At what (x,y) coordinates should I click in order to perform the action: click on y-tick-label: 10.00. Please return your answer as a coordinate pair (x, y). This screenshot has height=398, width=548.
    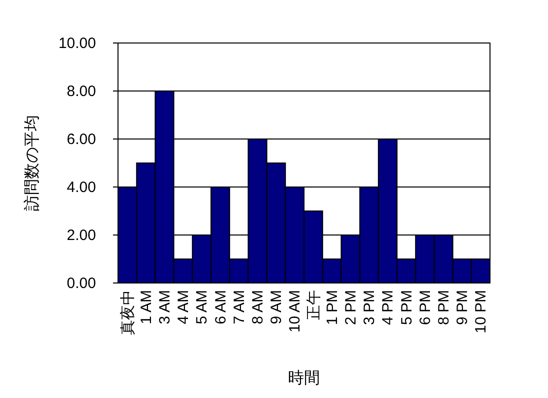
    Looking at the image, I should click on (77, 43).